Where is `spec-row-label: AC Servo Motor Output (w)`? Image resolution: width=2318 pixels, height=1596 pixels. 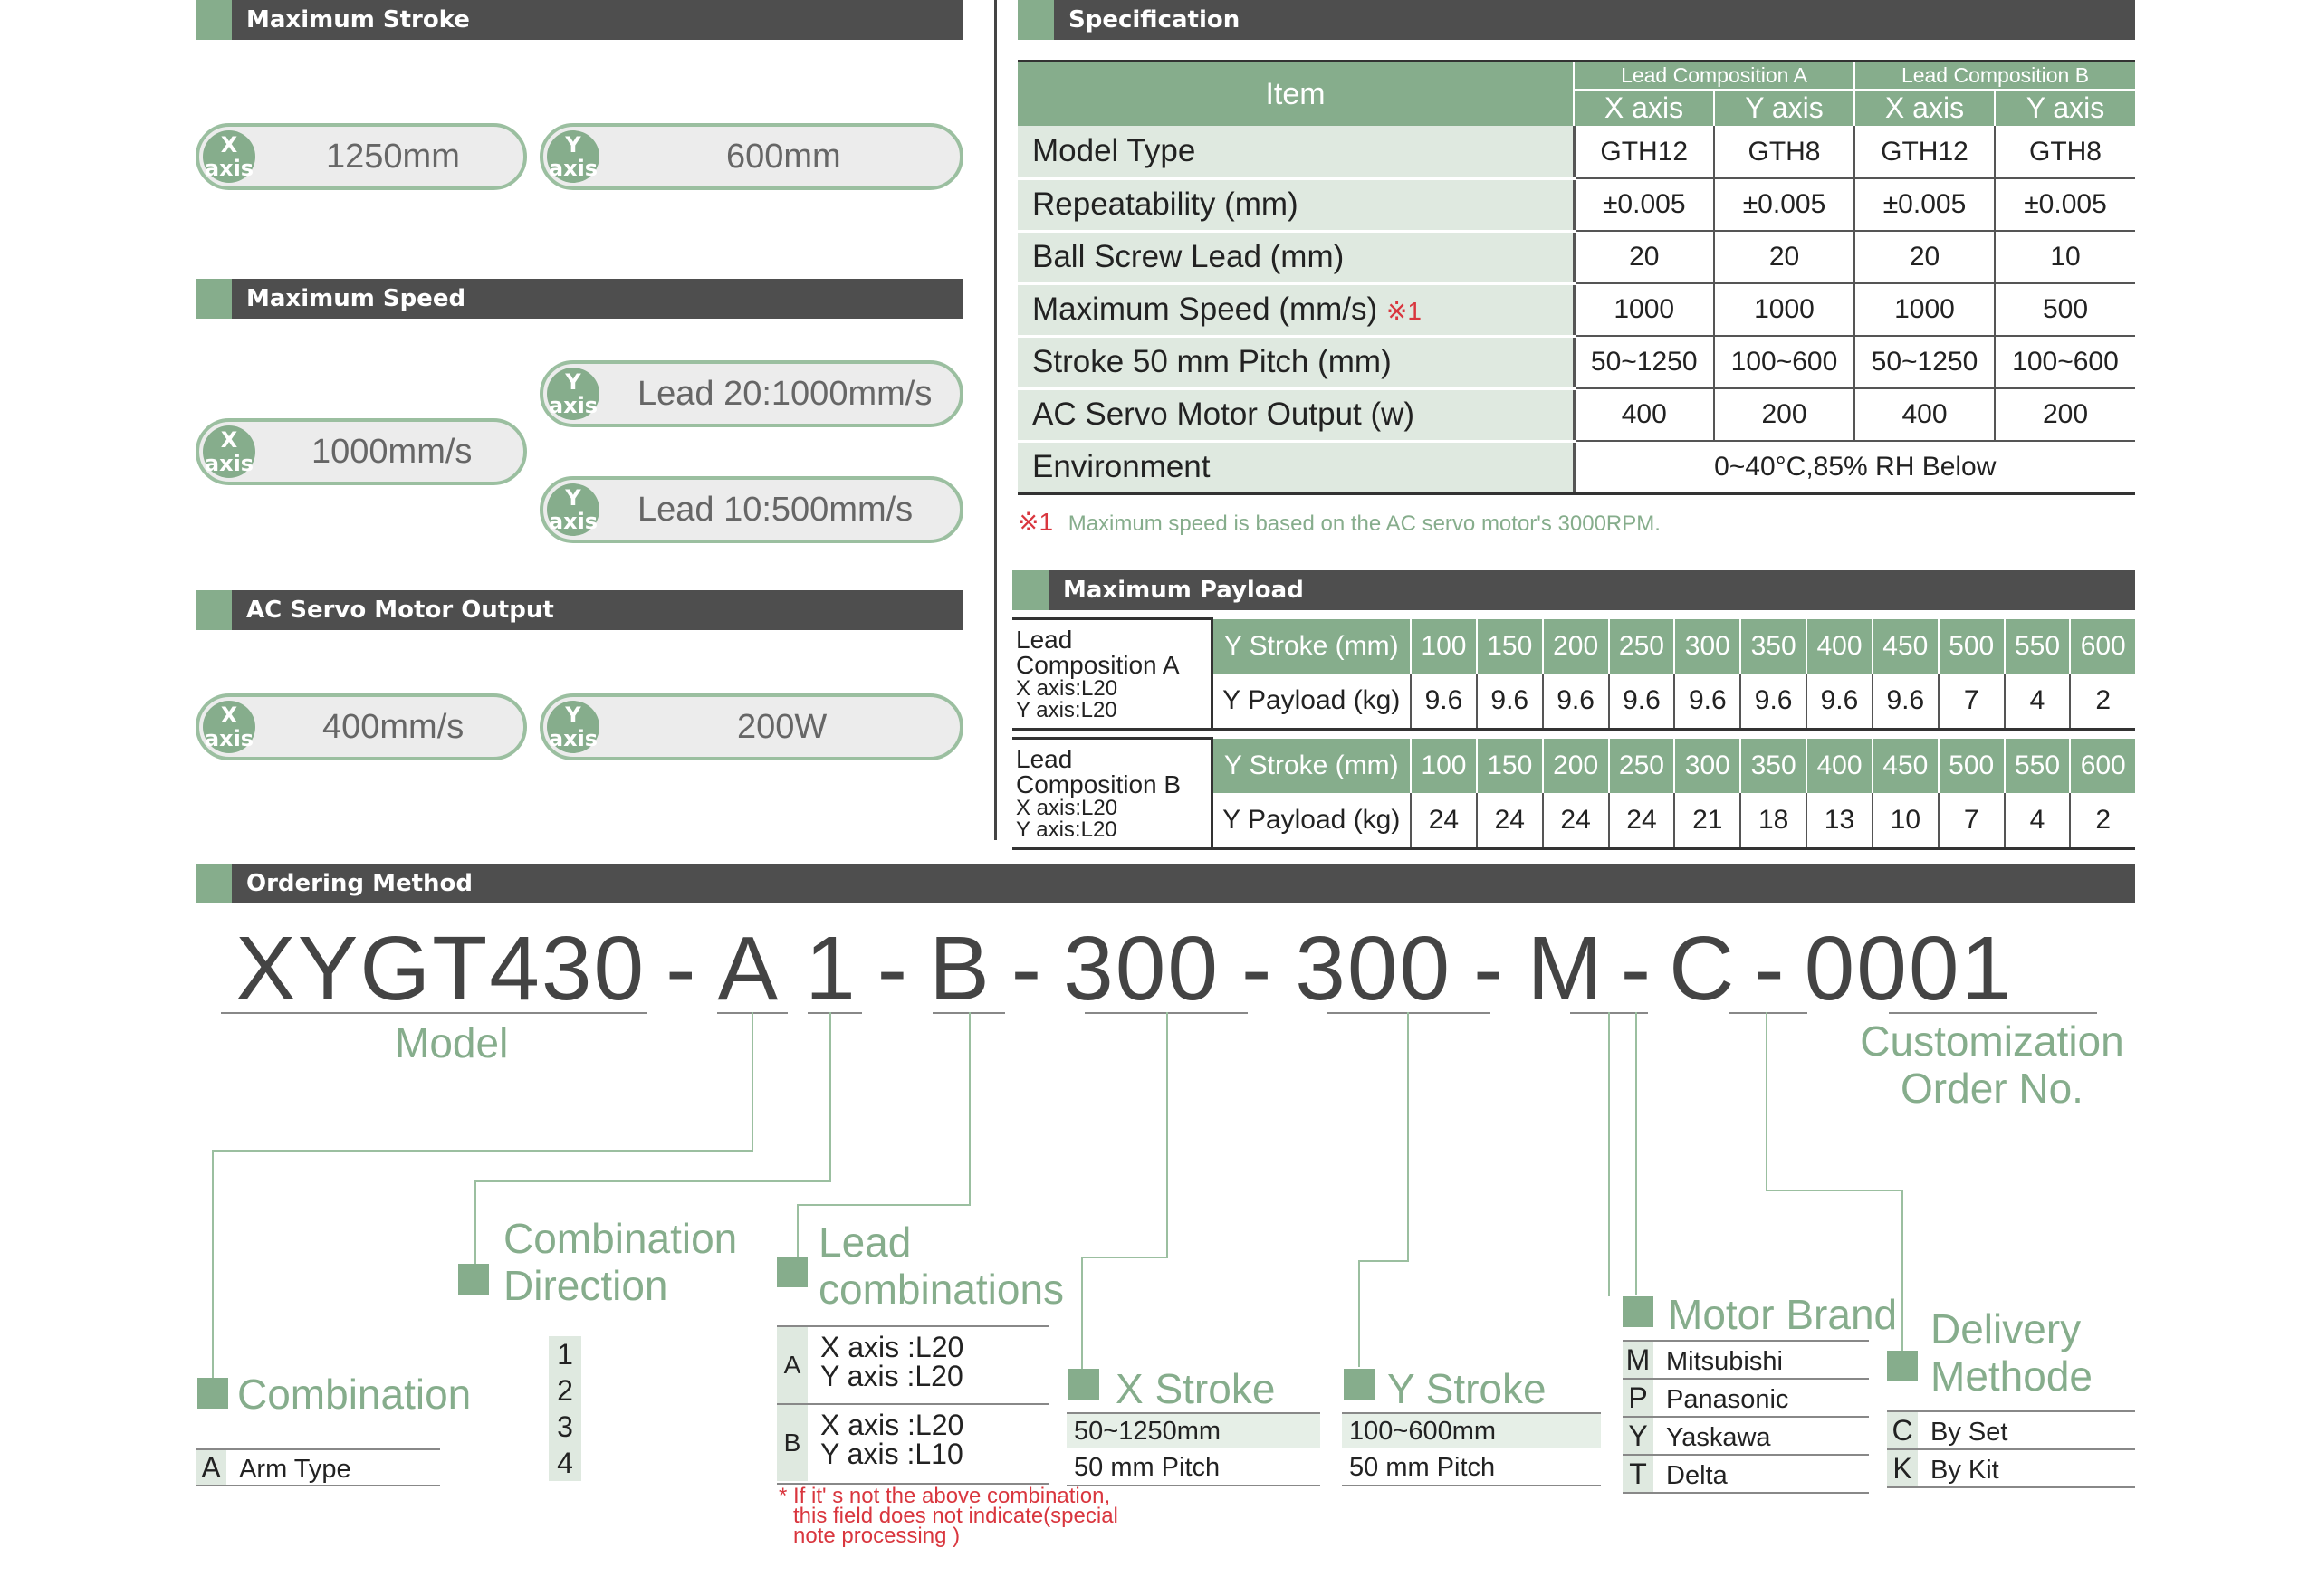 spec-row-label: AC Servo Motor Output (w) is located at coordinates (1297, 415).